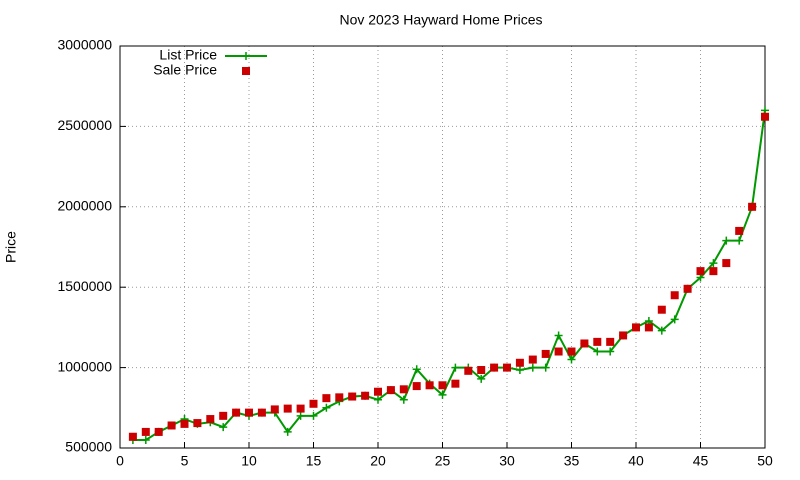 This screenshot has height=480, width=800. What do you see at coordinates (120, 461) in the screenshot?
I see `x-tick-label: 0` at bounding box center [120, 461].